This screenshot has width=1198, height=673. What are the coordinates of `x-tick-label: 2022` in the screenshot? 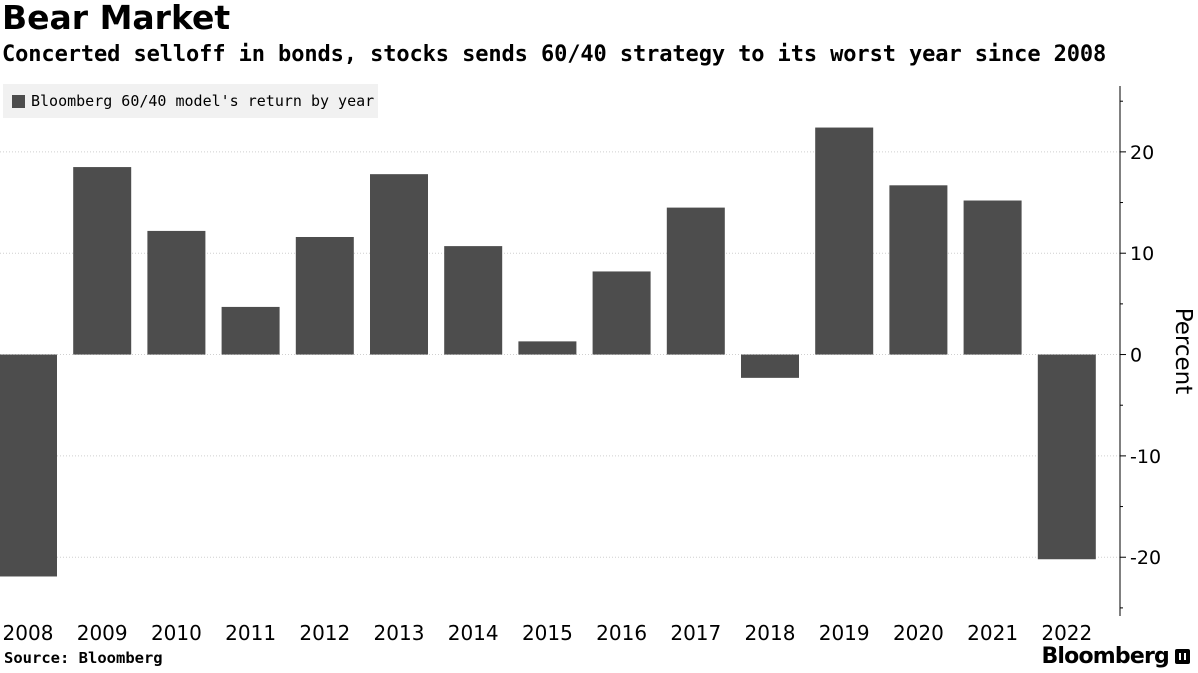 It's located at (1066, 633).